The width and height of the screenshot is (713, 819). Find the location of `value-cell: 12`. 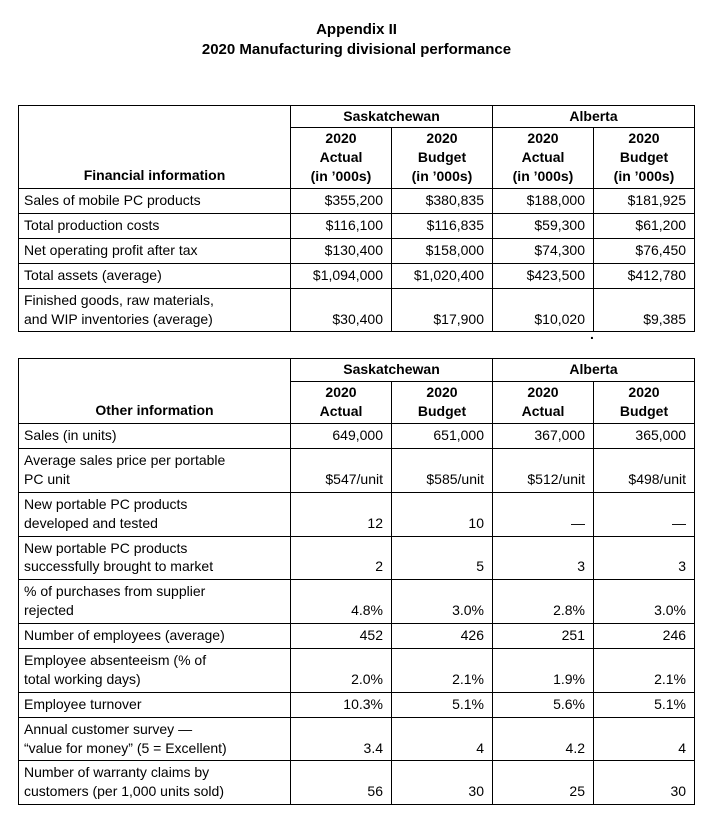

value-cell: 12 is located at coordinates (341, 514).